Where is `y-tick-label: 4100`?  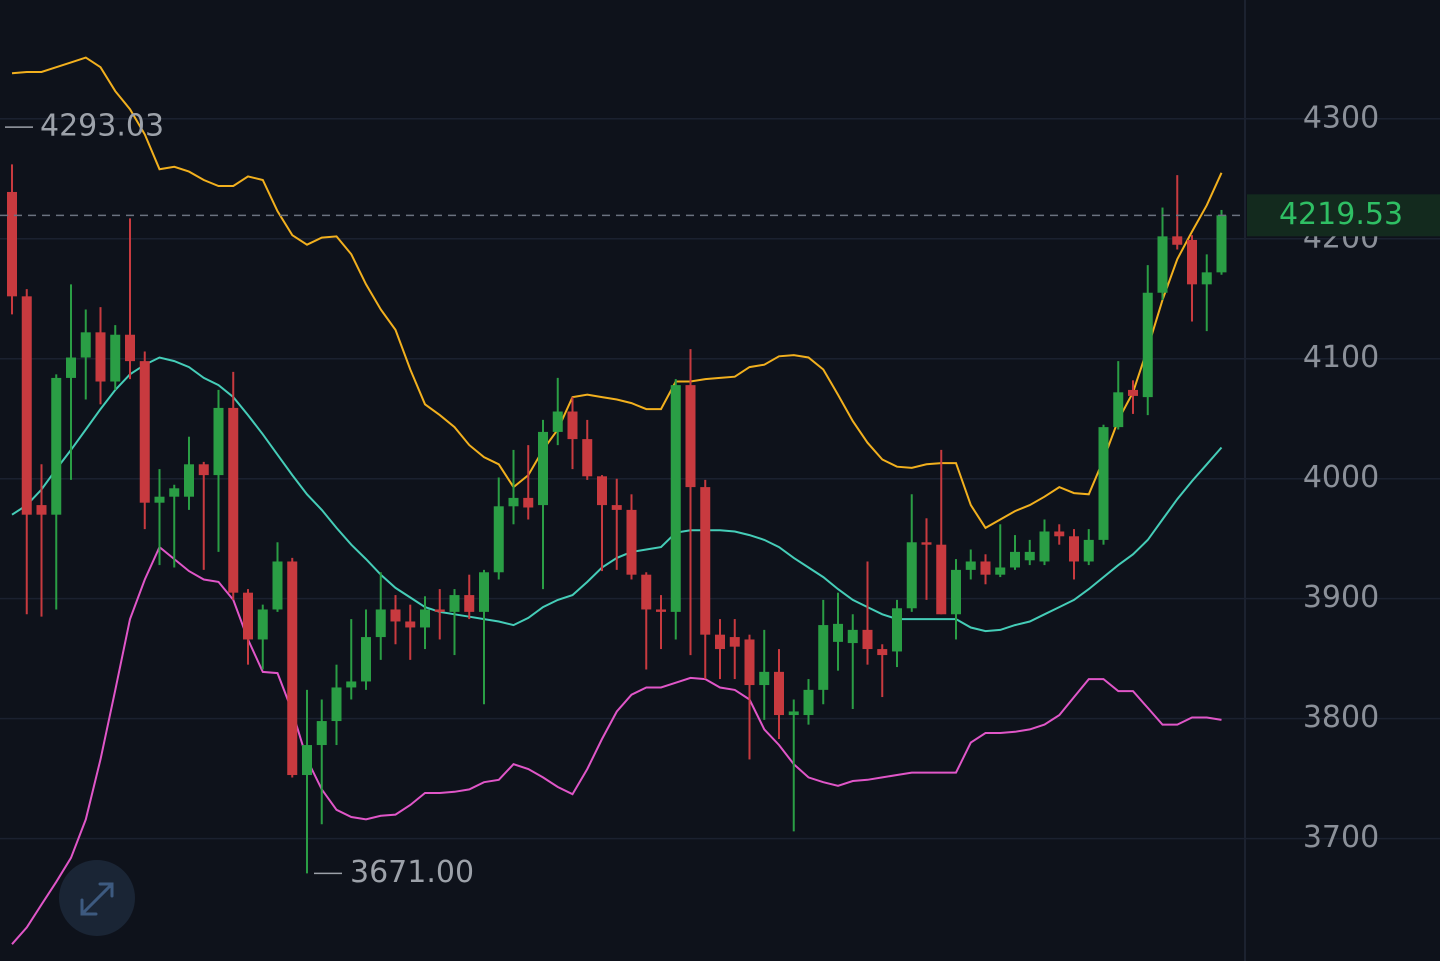
y-tick-label: 4100 is located at coordinates (1341, 357).